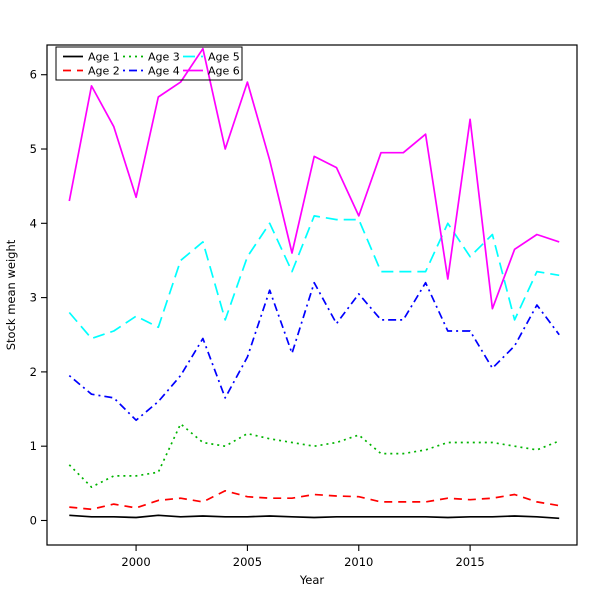 Image resolution: width=600 pixels, height=600 pixels. I want to click on x-tick-label: 2010, so click(358, 562).